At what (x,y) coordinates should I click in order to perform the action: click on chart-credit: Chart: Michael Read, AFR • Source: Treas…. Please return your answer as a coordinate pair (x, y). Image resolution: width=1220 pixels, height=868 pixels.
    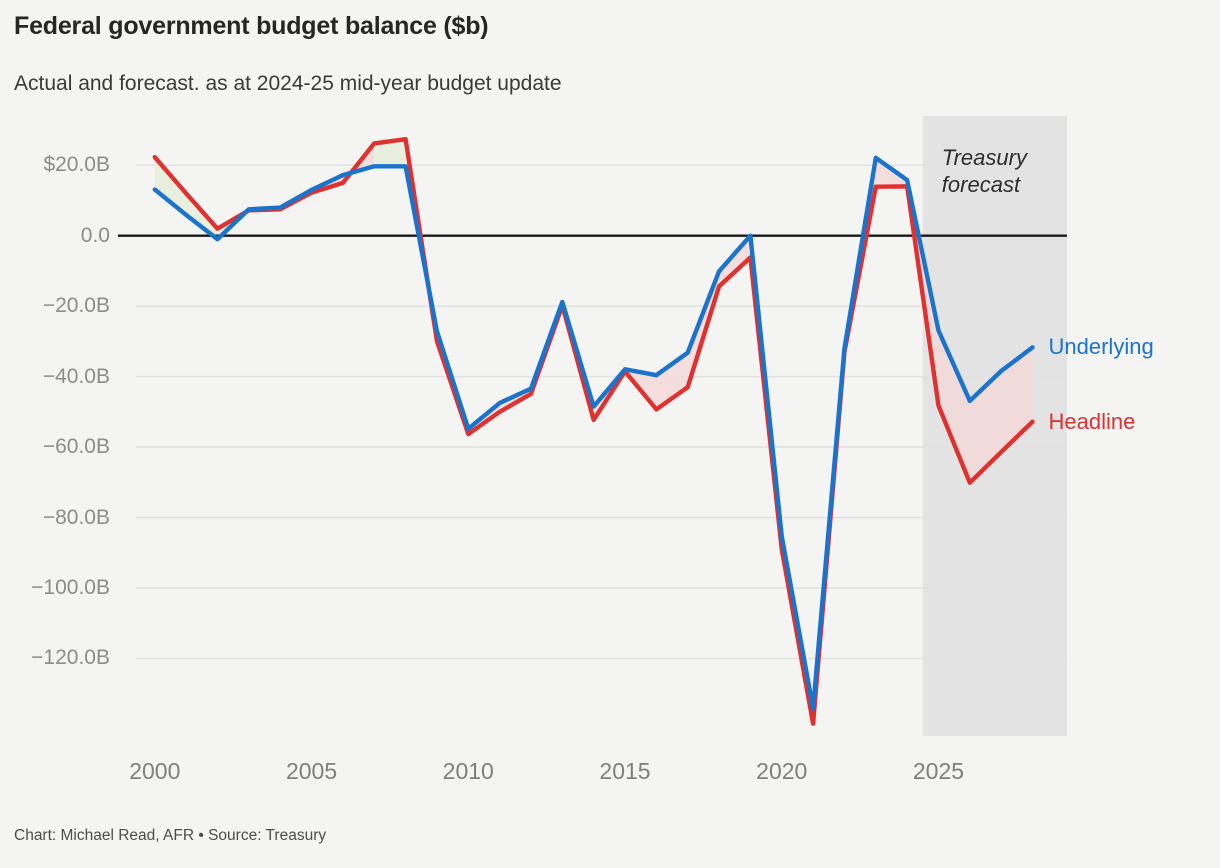
    Looking at the image, I should click on (170, 835).